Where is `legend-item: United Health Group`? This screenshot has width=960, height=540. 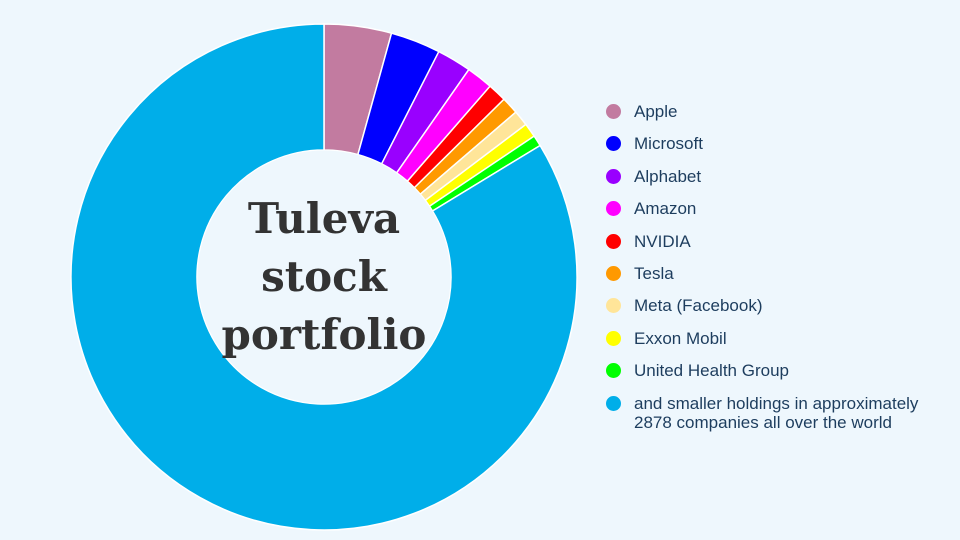
legend-item: United Health Group is located at coordinates (781, 370).